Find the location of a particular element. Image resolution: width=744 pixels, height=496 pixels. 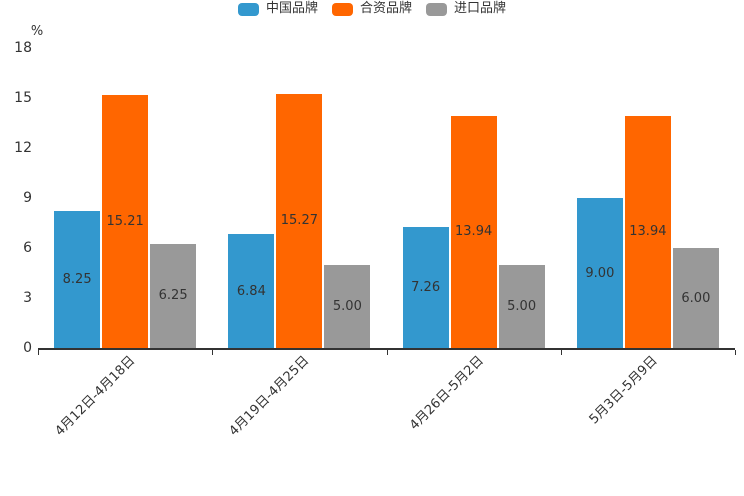

y-axis-tick-label: 12 is located at coordinates (23, 148).